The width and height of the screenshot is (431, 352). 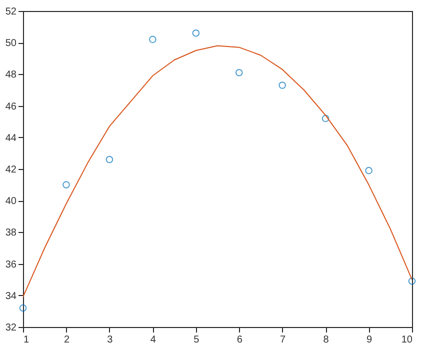 What do you see at coordinates (11, 202) in the screenshot?
I see `y-tick-label: 40` at bounding box center [11, 202].